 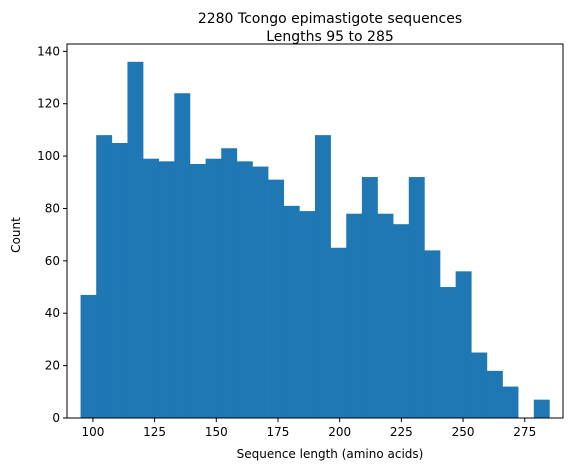 I want to click on x-tick-label: 275, so click(x=524, y=432).